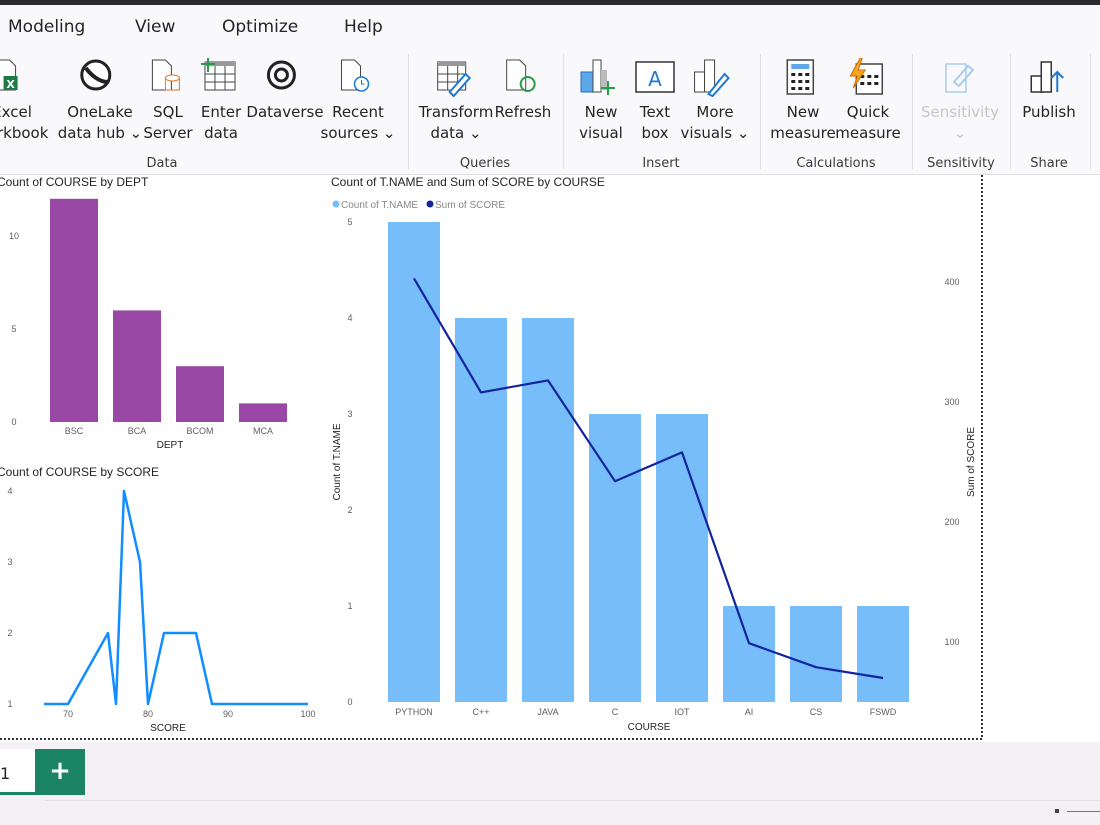 This screenshot has width=1100, height=825. I want to click on enter-data-button: Enter data, so click(221, 101).